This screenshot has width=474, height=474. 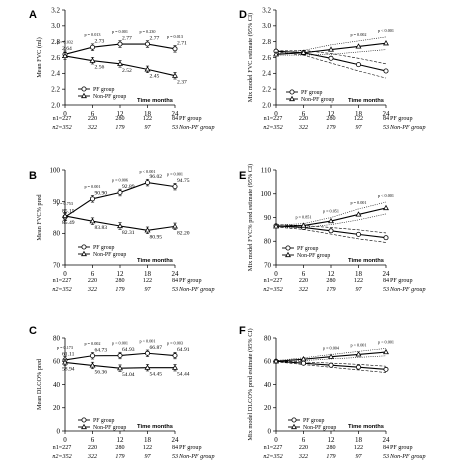 What do you see at coordinates (250, 217) in the screenshot?
I see `y-axis-title: Mix model FVC% pred estimate (95% CI)` at bounding box center [250, 217].